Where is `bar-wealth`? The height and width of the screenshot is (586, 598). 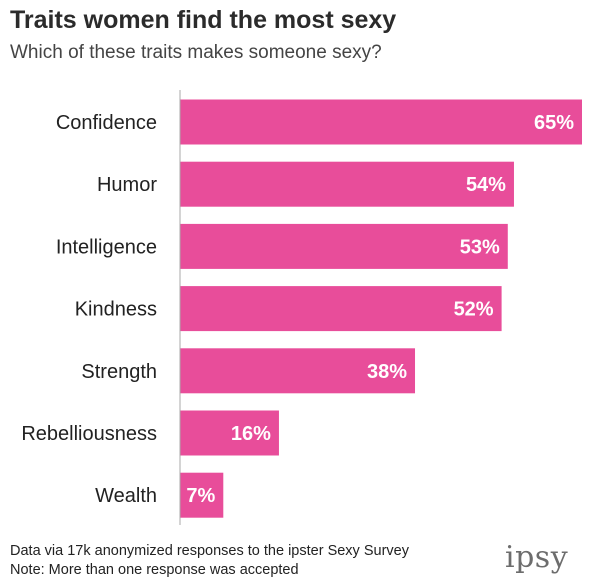
bar-wealth is located at coordinates (202, 495).